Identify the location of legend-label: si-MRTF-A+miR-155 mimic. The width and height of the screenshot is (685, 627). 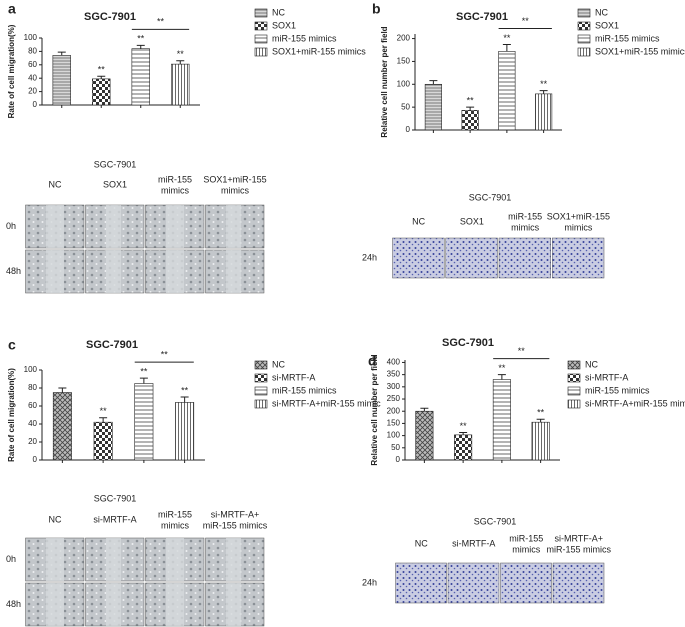
(635, 403).